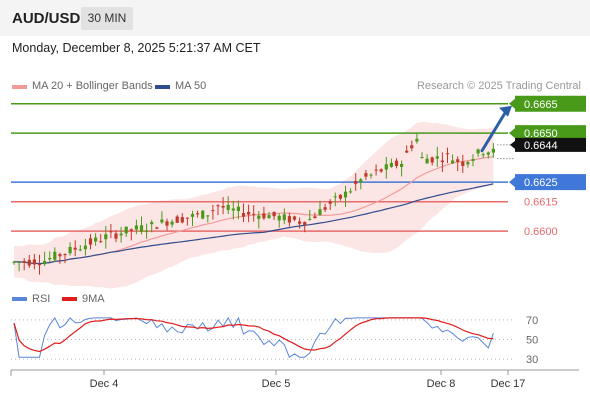 Image resolution: width=590 pixels, height=400 pixels. I want to click on rsi-tick-70: 70, so click(532, 321).